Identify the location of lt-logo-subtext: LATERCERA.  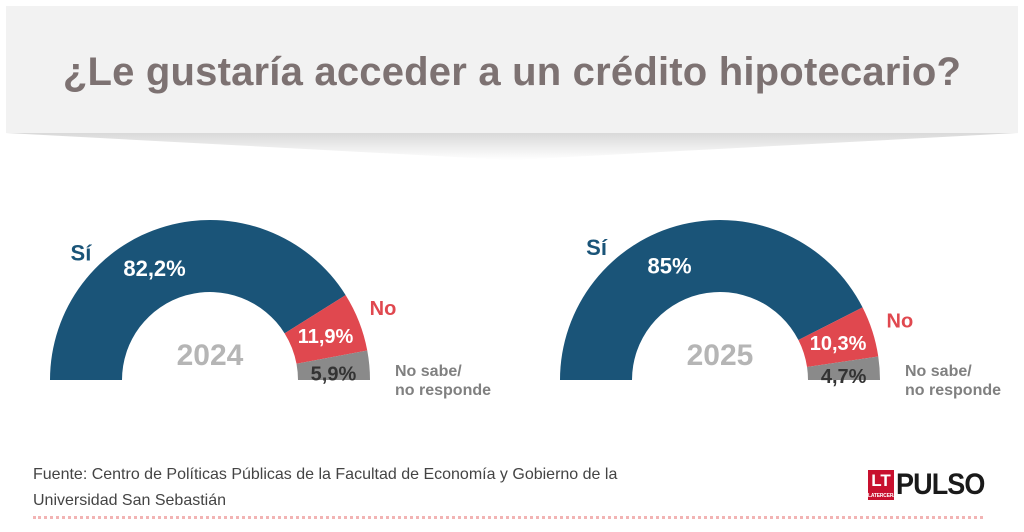
(882, 496).